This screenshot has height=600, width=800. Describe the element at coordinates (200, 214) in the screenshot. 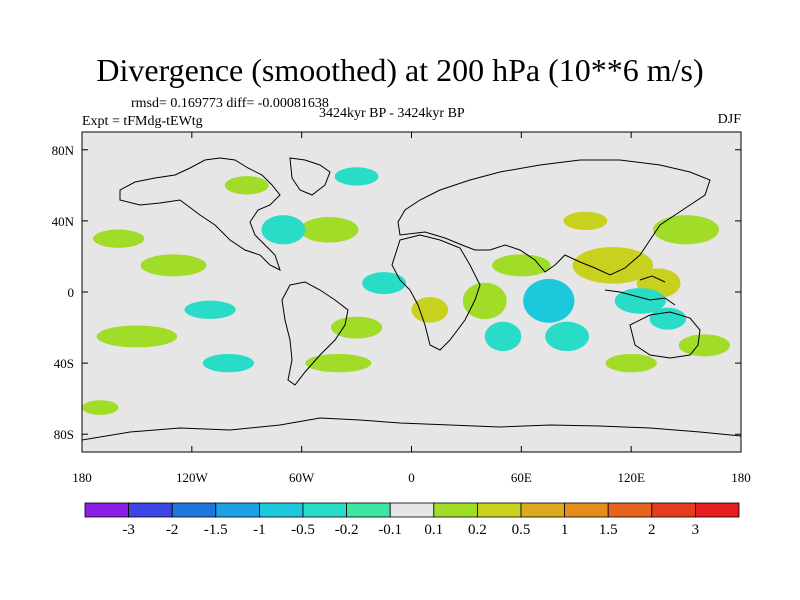

I see `coastline-north-america` at that location.